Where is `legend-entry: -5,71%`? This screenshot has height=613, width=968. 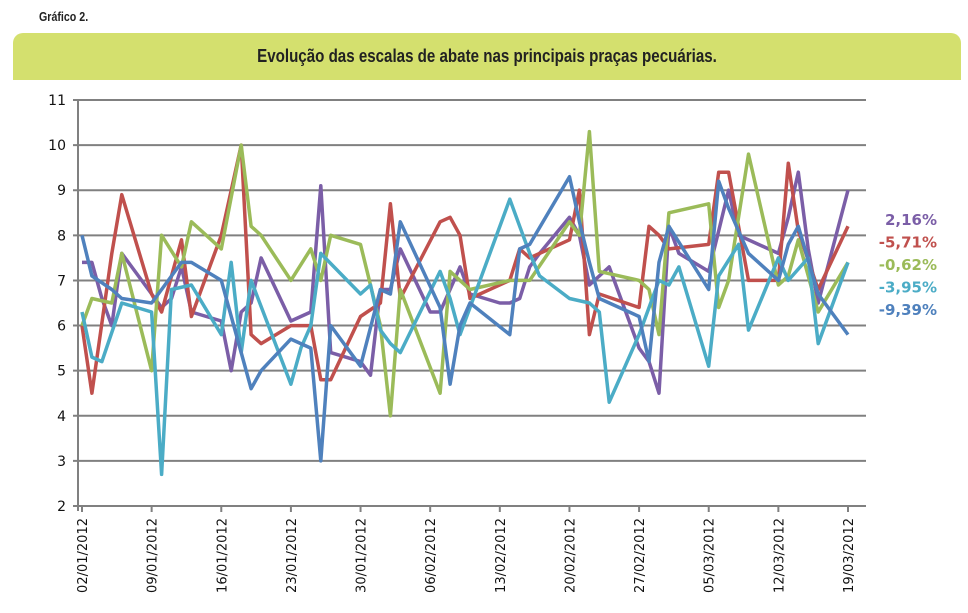 legend-entry: -5,71% is located at coordinates (908, 243).